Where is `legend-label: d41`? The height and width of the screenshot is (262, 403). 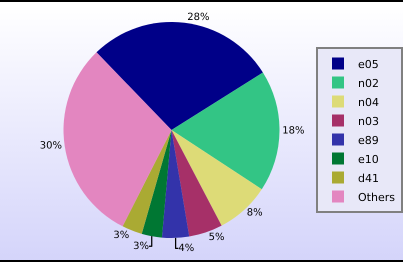 legend-label: d41 is located at coordinates (368, 178).